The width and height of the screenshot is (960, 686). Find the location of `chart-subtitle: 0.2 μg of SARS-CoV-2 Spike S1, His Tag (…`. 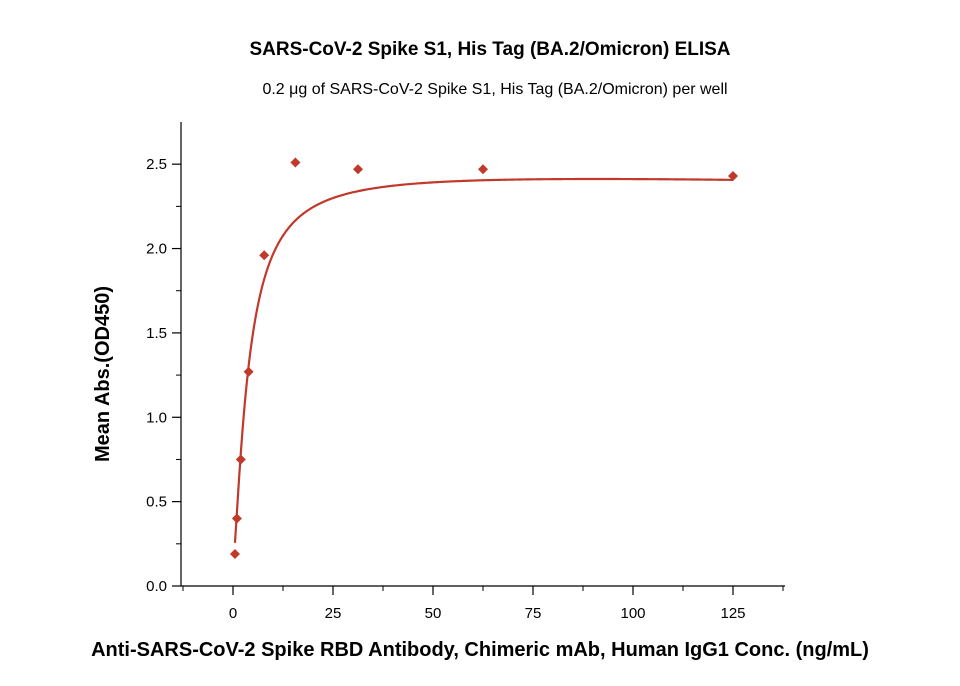

chart-subtitle: 0.2 μg of SARS-CoV-2 Spike S1, His Tag (… is located at coordinates (494, 89).